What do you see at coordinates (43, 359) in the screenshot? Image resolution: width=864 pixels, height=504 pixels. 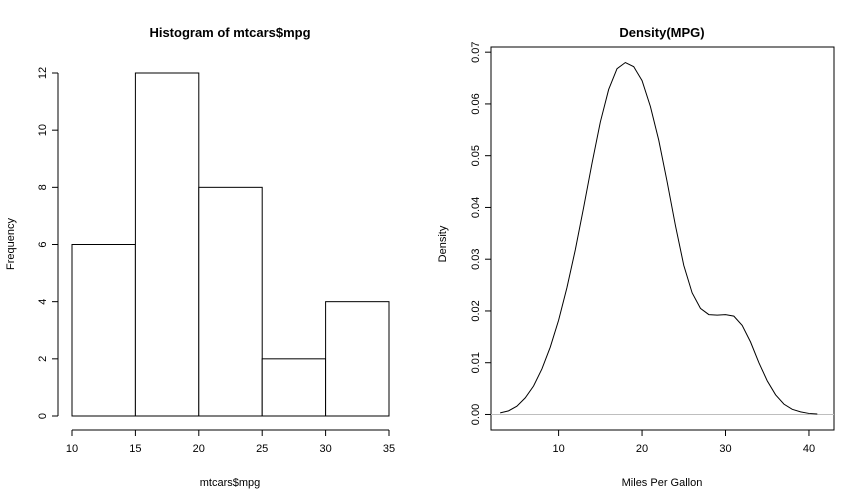 I see `histogram-y-tick-label: 2` at bounding box center [43, 359].